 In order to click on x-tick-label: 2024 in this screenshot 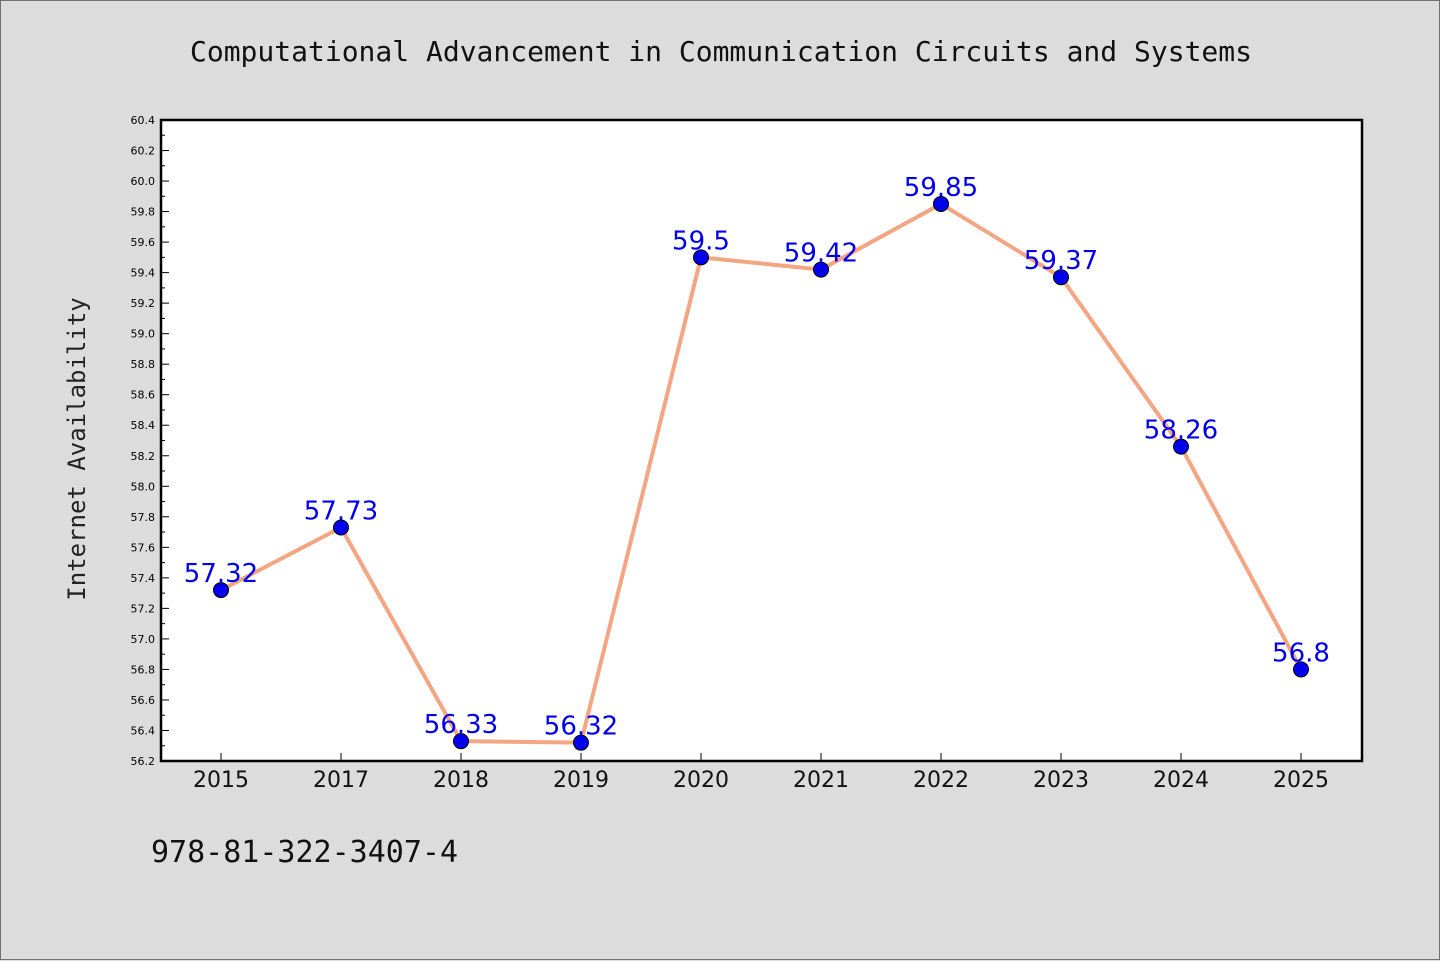, I will do `click(1181, 780)`.